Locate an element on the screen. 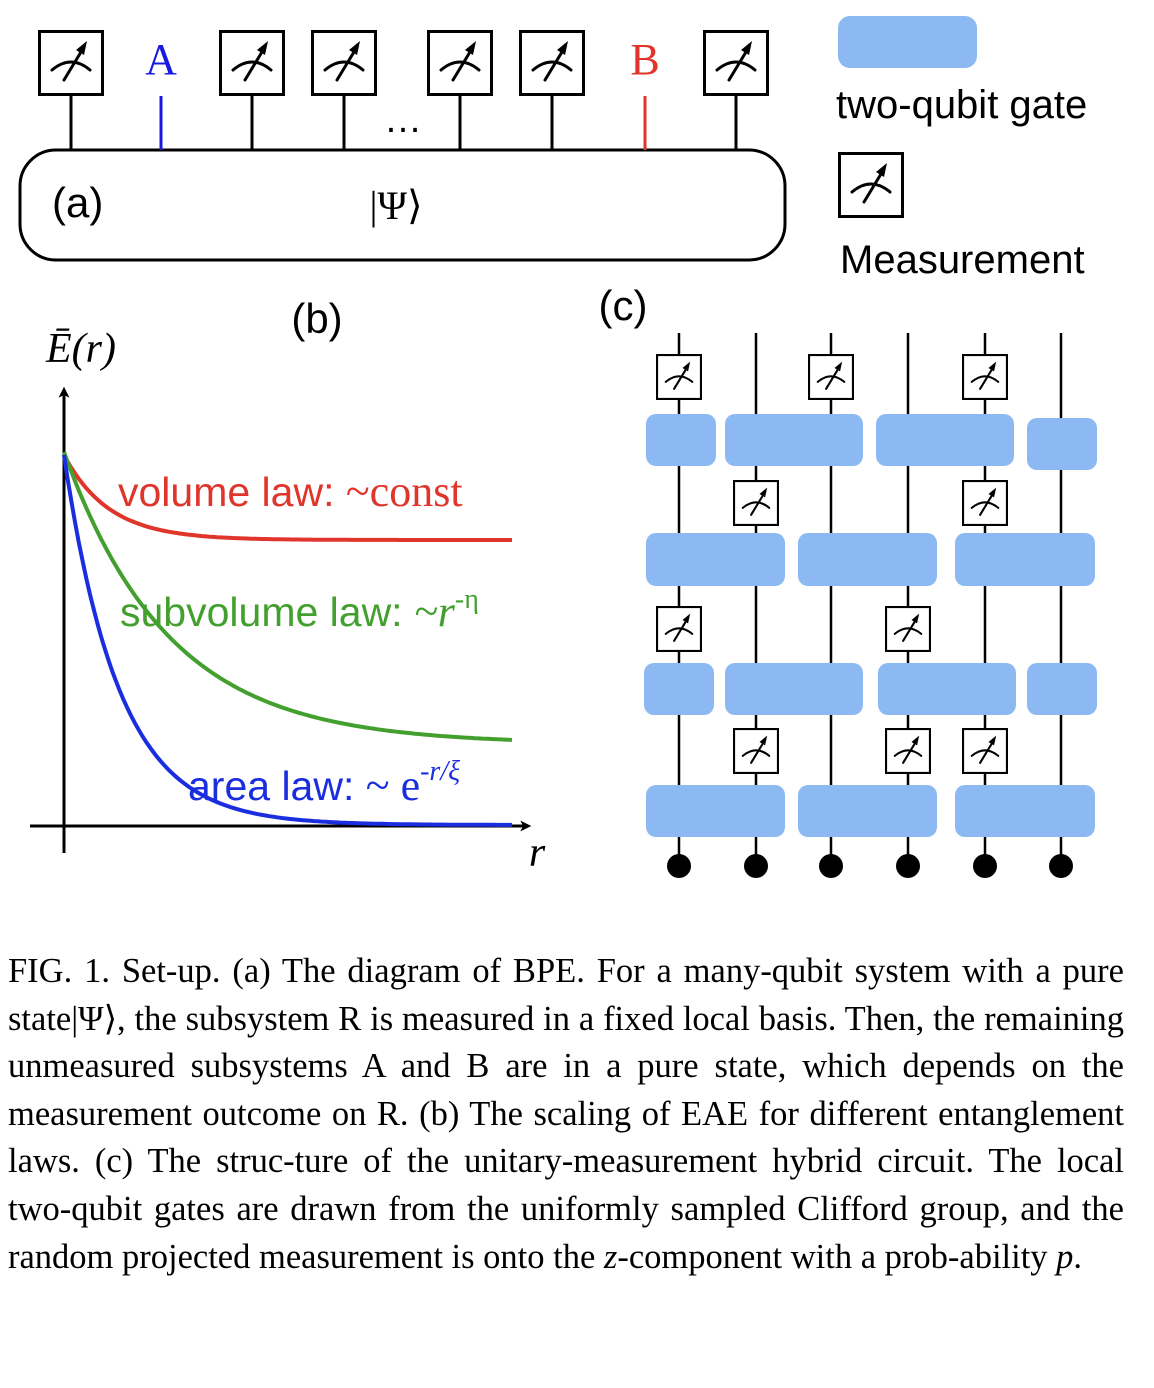  legend: two-qubit gate Measurement is located at coordinates (961, 149).